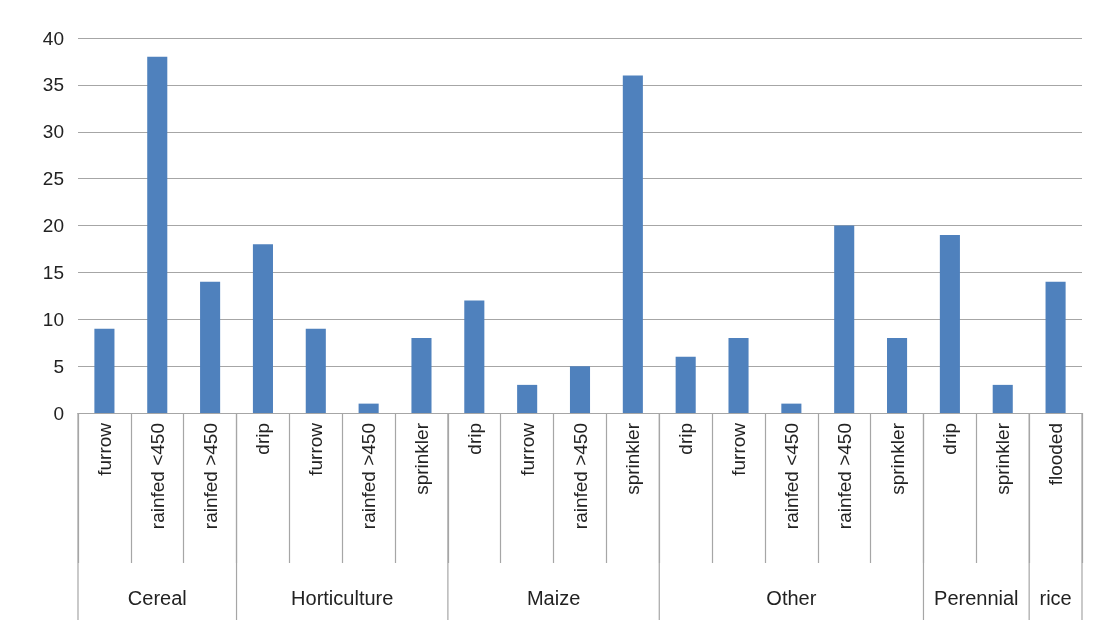  I want to click on x-tick-label: flooded, so click(1056, 454).